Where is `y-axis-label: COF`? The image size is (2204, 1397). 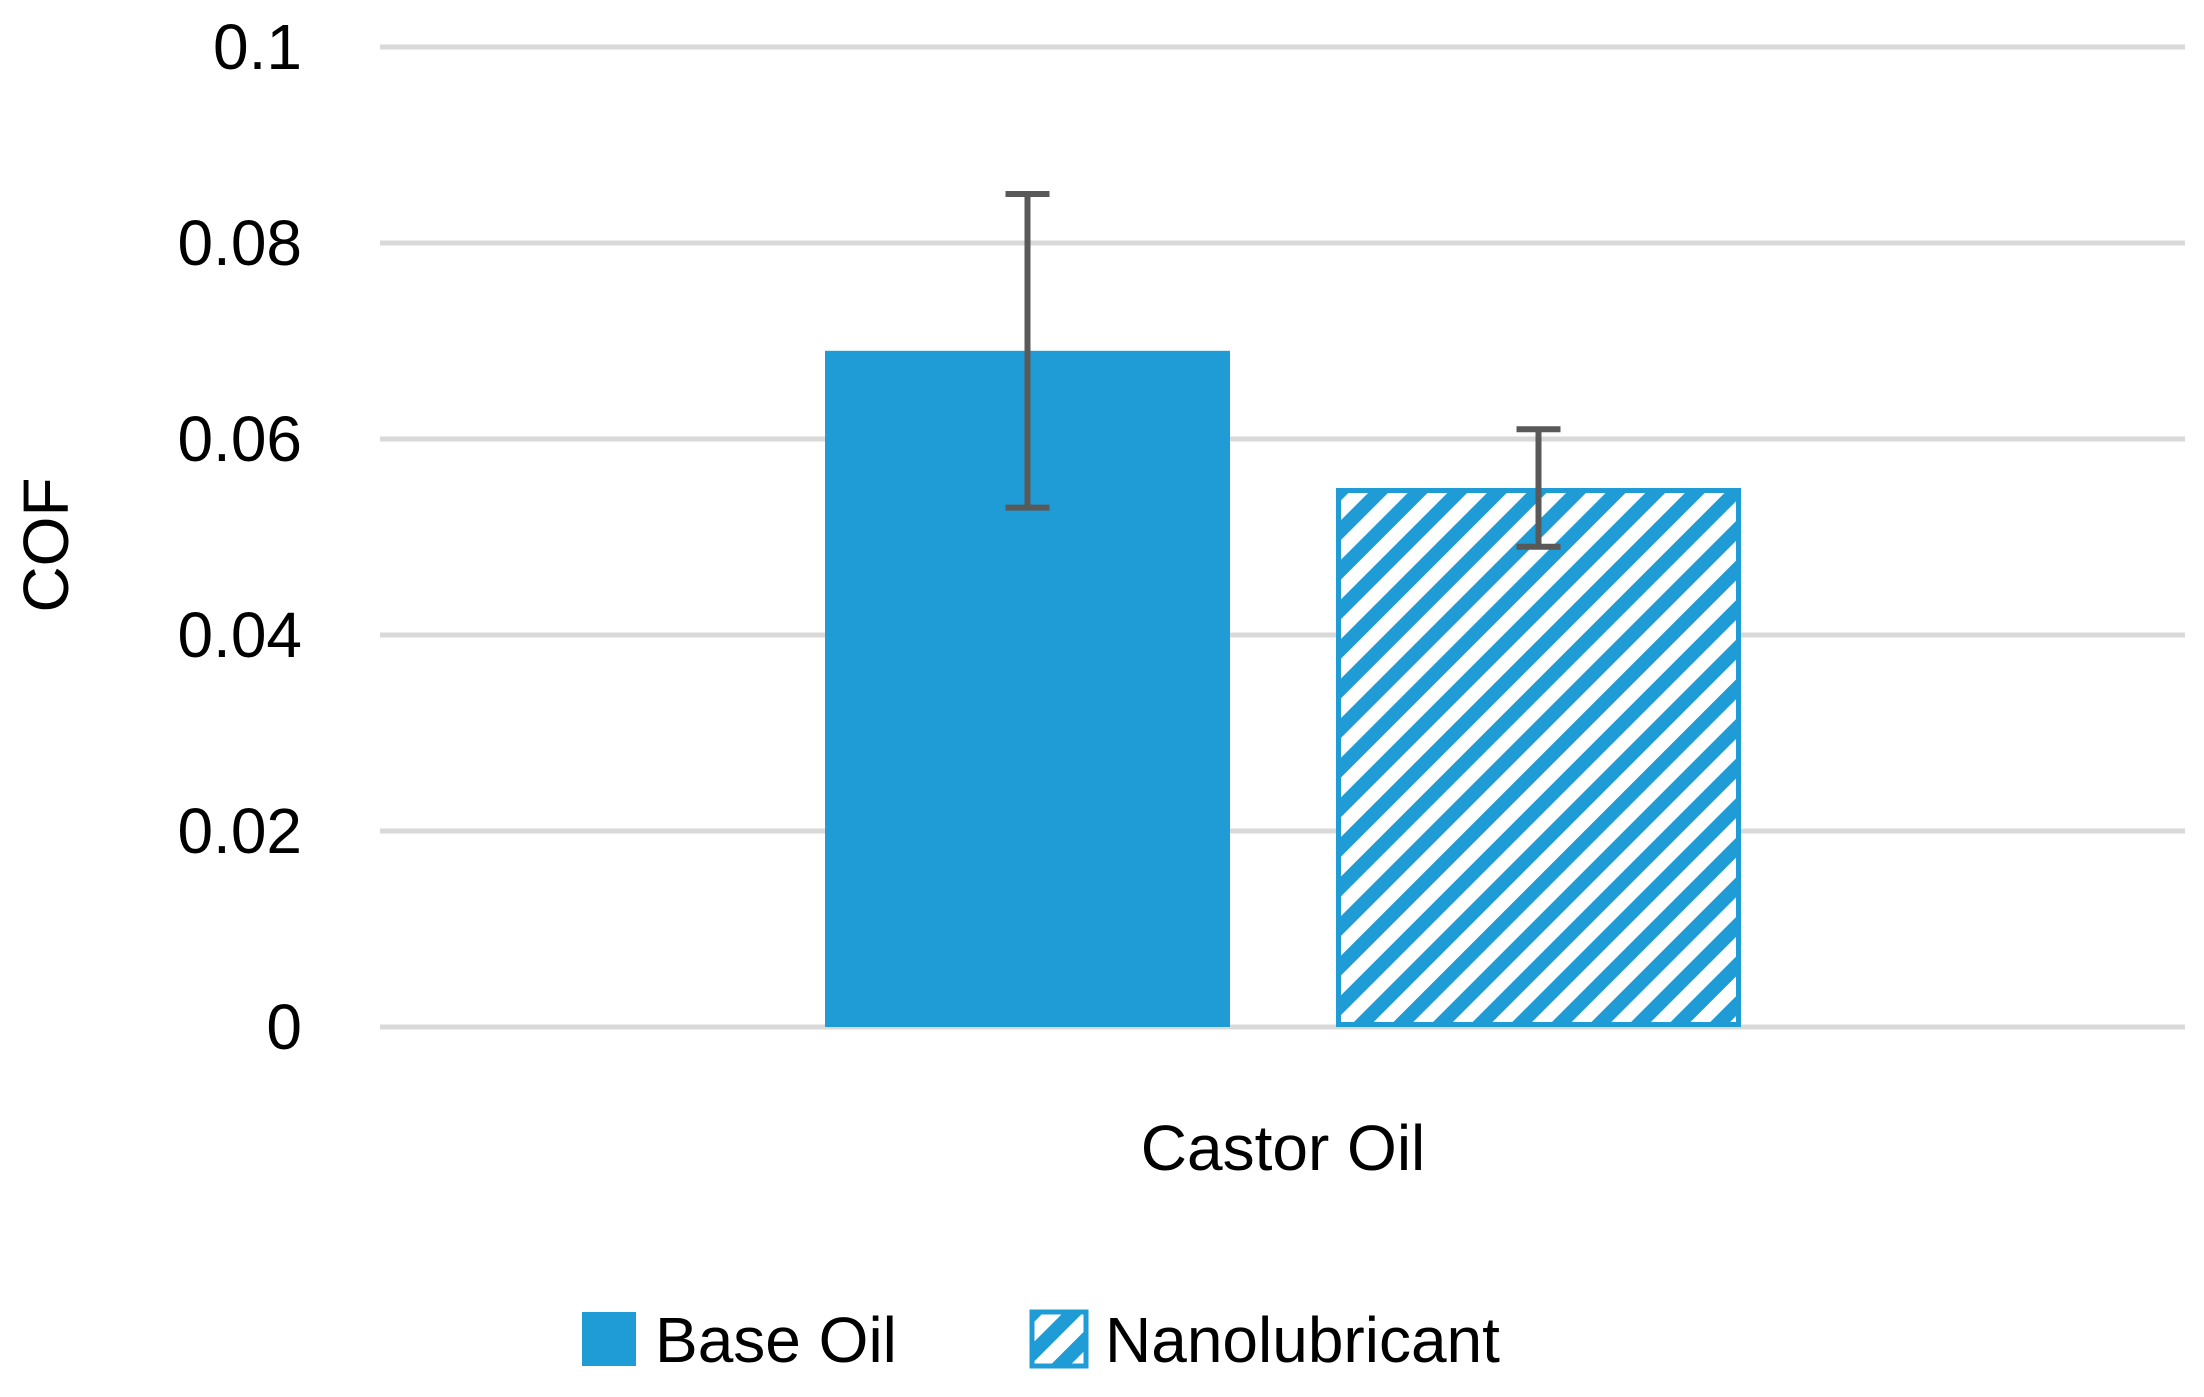 y-axis-label: COF is located at coordinates (46, 544).